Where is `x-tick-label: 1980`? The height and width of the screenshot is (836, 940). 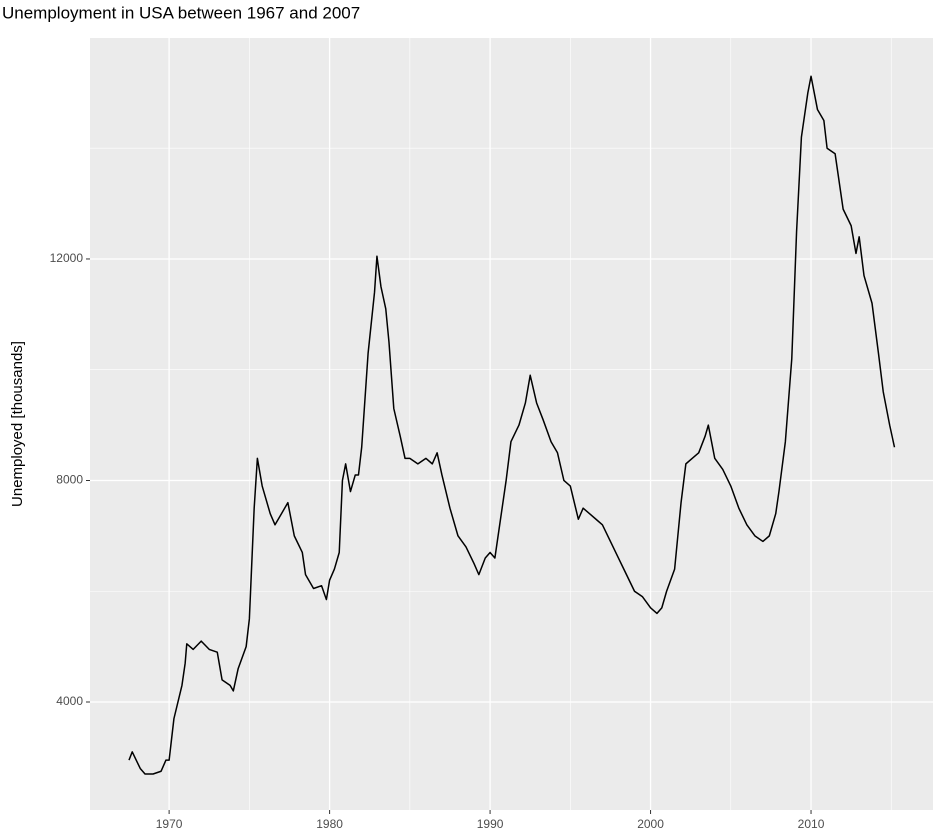 x-tick-label: 1980 is located at coordinates (329, 824).